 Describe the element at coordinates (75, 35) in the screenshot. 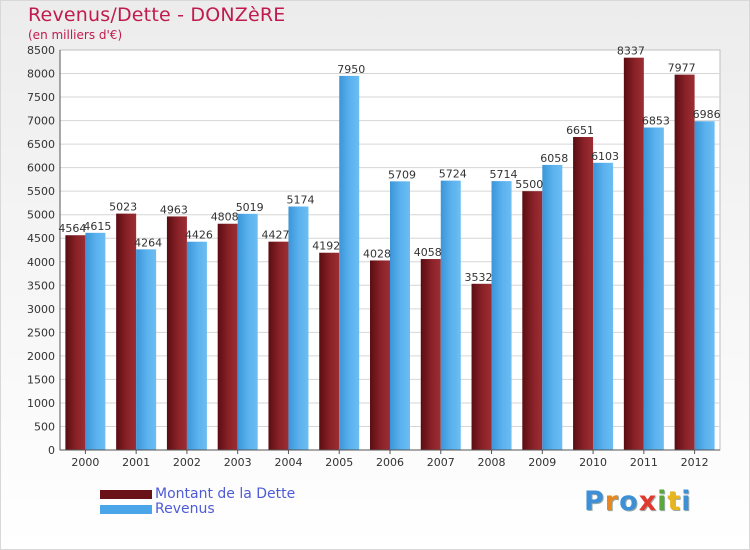

I see `chart-subtitle: (en milliers d'€)` at that location.